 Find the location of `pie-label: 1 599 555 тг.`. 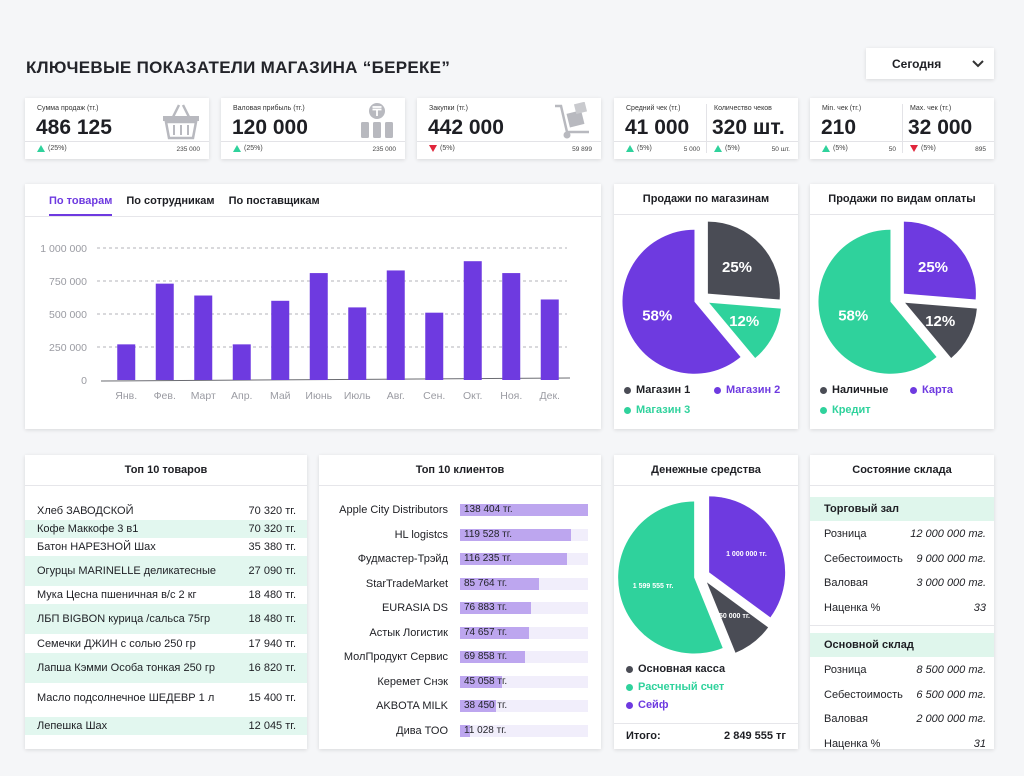

pie-label: 1 599 555 тг. is located at coordinates (653, 586).